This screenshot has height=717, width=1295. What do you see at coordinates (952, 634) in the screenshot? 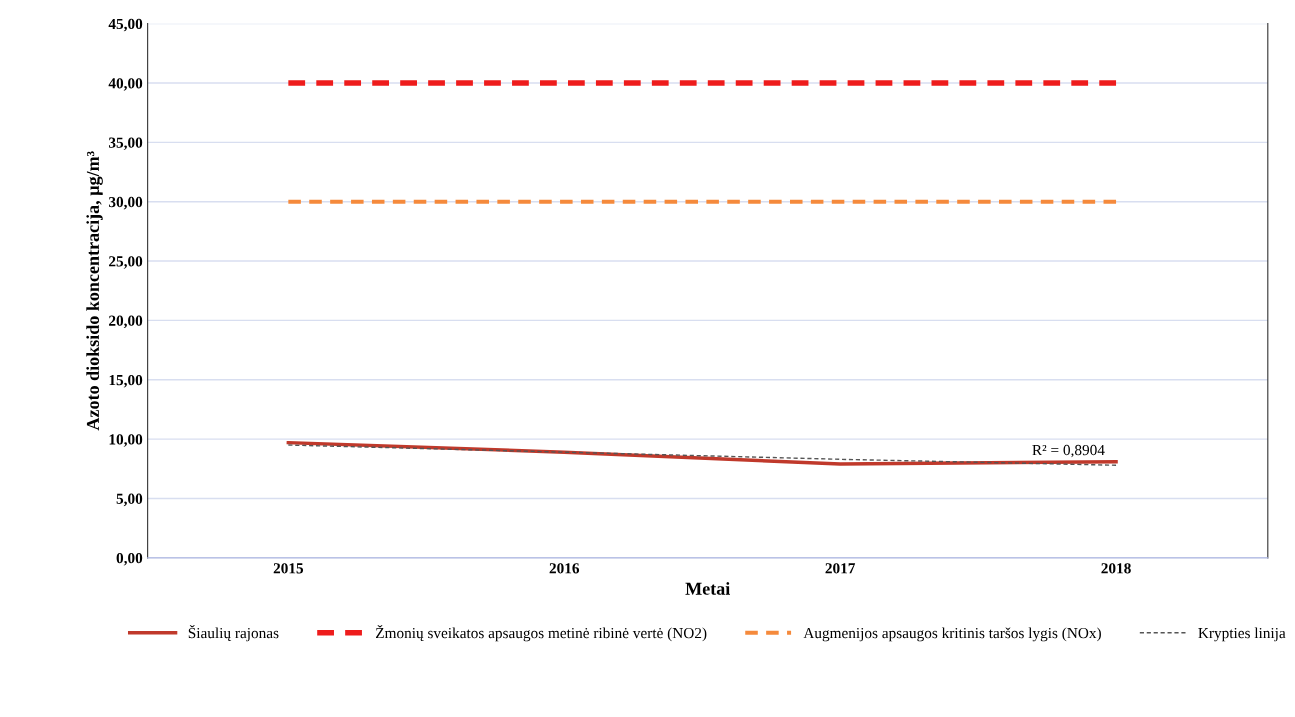
I see `legend-label: Augmenijos apsaugos kritinis taršos lygis (NOx)` at bounding box center [952, 634].